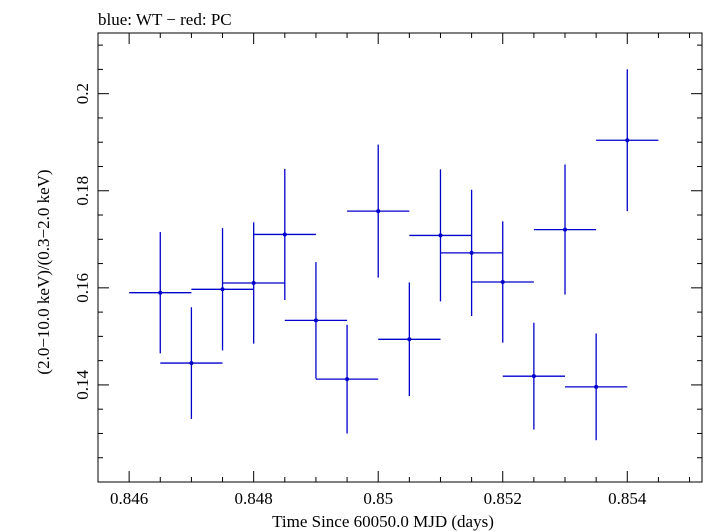 The height and width of the screenshot is (532, 705). I want to click on x-axis-label: Time Since 60050.0 MJD (days), so click(383, 521).